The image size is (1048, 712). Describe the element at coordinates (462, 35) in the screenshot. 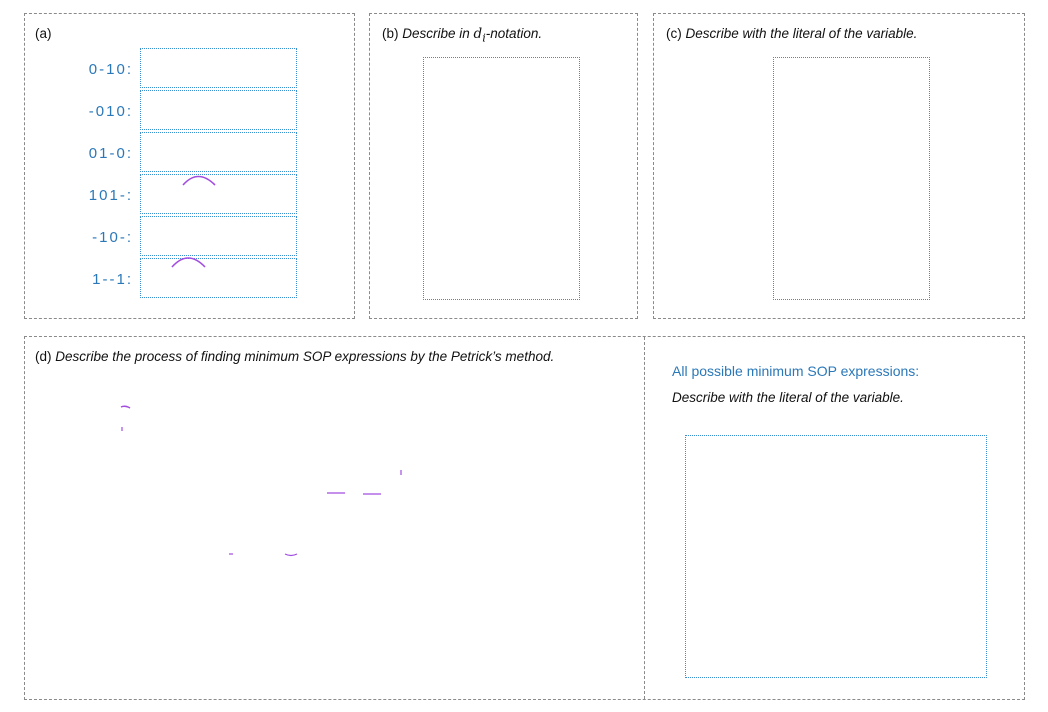

I see `panel-b-label: (b) Describe in di-notation.` at that location.